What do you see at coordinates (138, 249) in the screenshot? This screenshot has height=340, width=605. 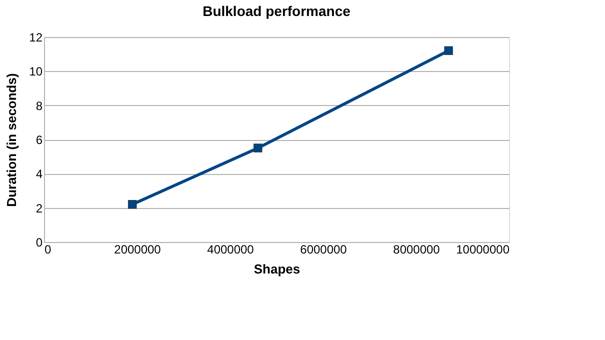 I see `x-tick-label: 2000000` at bounding box center [138, 249].